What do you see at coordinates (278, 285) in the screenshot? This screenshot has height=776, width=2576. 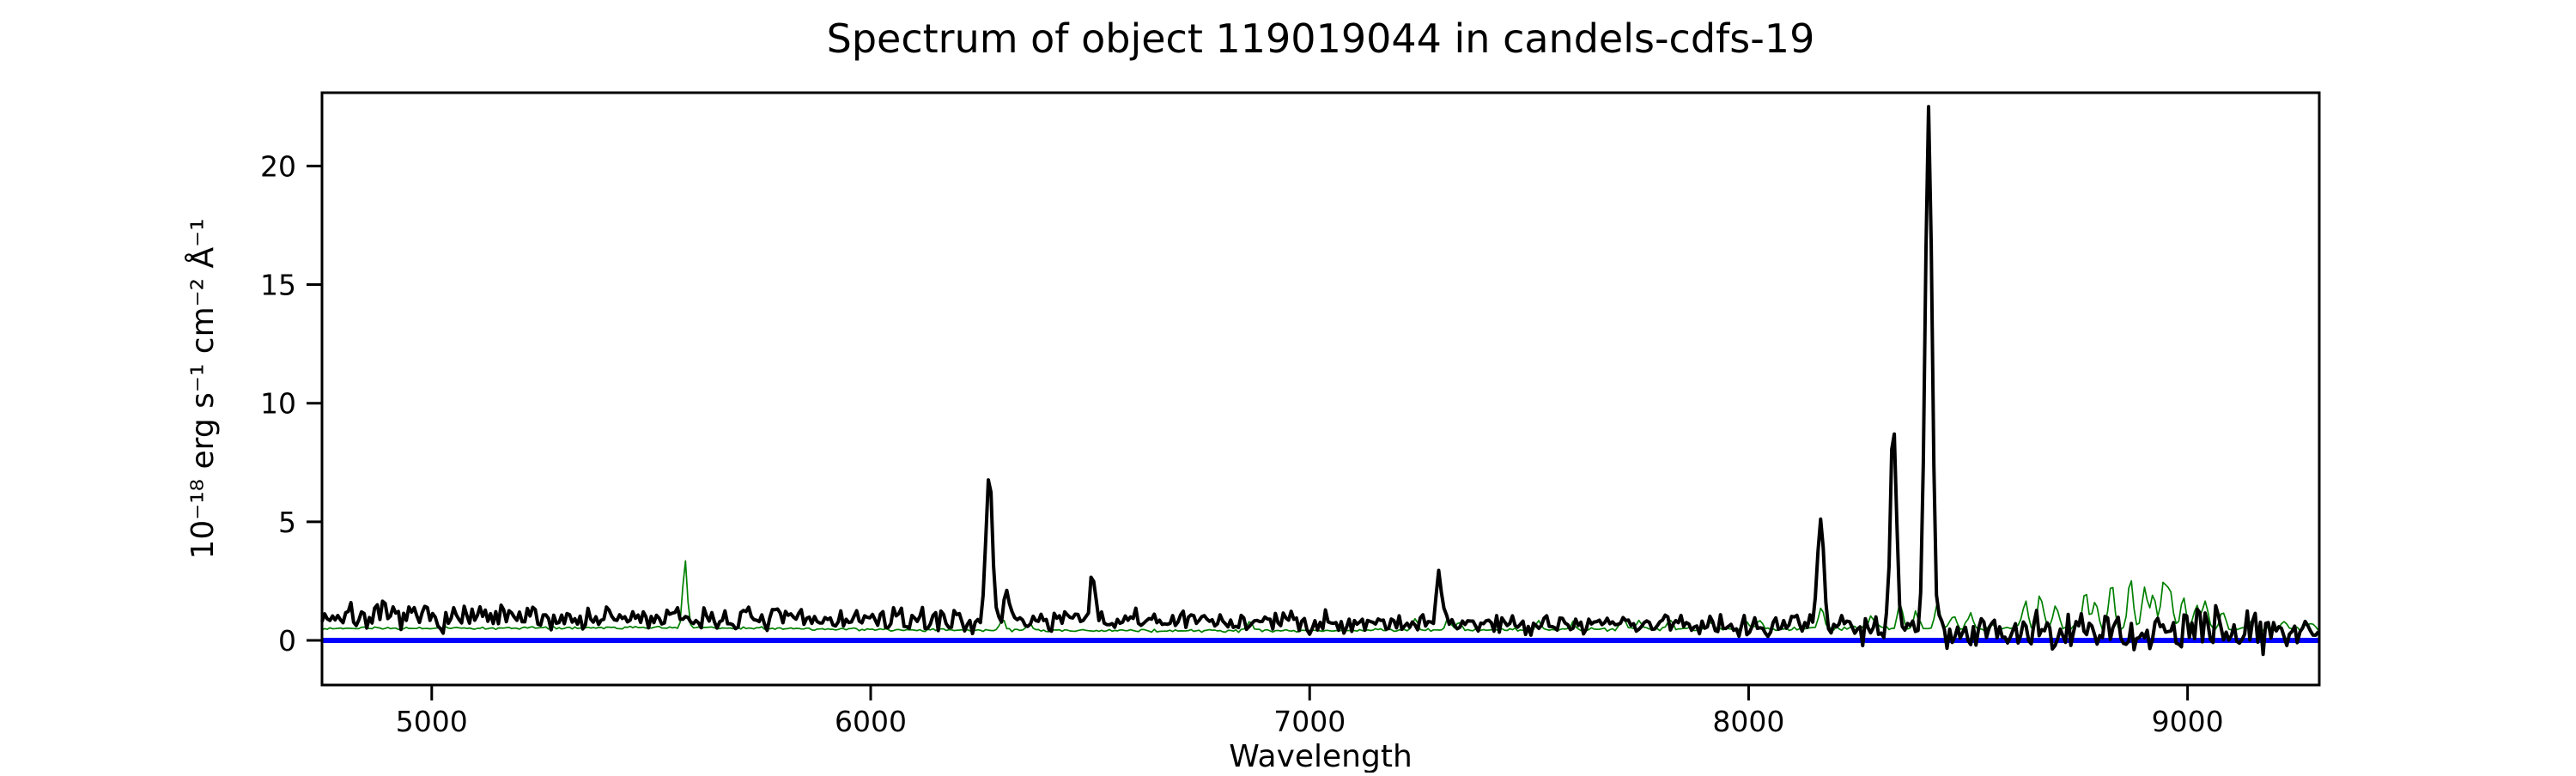 I see `y-tick-label: 15` at bounding box center [278, 285].